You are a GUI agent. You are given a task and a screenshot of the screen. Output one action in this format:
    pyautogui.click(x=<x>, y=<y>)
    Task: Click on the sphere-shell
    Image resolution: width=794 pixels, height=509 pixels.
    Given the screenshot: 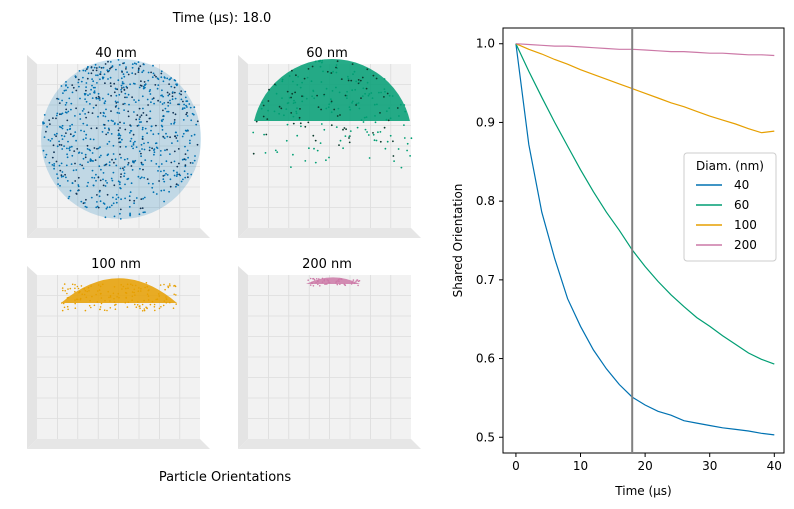 What is the action you would take?
    pyautogui.click(x=121, y=139)
    